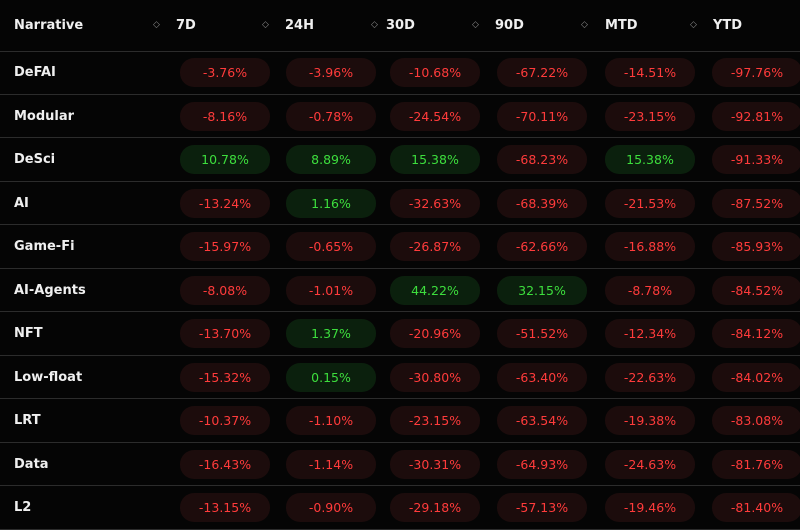 The height and width of the screenshot is (530, 800). Describe the element at coordinates (27, 420) in the screenshot. I see `narrative-name: LRT` at that location.